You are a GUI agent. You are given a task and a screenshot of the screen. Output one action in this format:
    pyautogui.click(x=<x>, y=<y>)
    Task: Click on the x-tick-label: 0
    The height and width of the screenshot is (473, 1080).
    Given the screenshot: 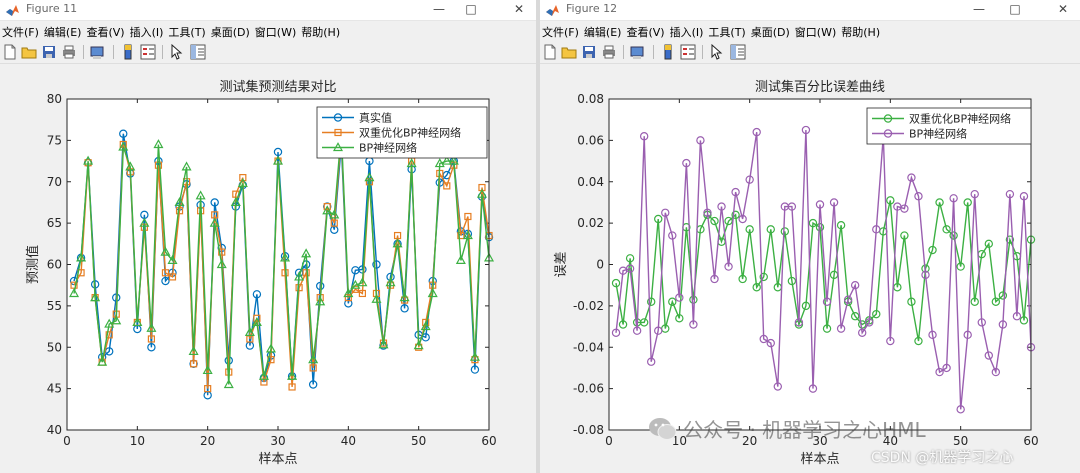 What is the action you would take?
    pyautogui.click(x=609, y=441)
    